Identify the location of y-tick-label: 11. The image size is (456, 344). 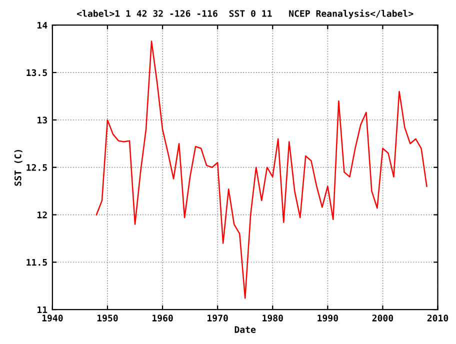
(43, 310).